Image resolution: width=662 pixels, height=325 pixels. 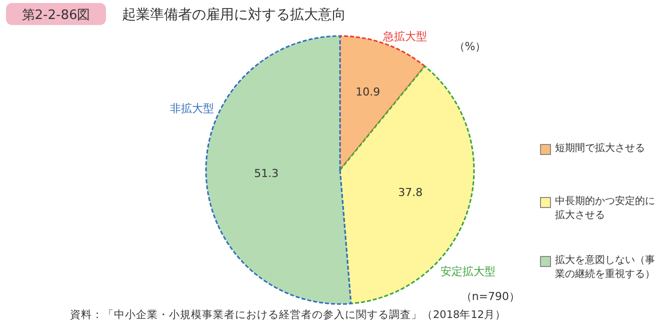 I want to click on text: 非拡大型, so click(x=192, y=108).